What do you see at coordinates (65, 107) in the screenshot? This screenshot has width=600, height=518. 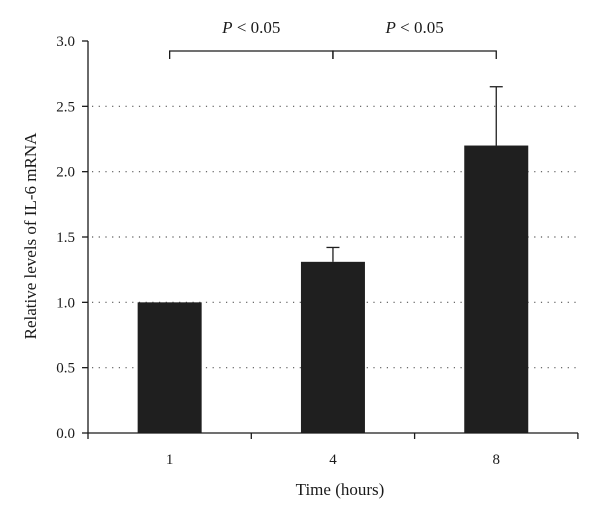 I see `y-tick-label: 2.5` at bounding box center [65, 107].